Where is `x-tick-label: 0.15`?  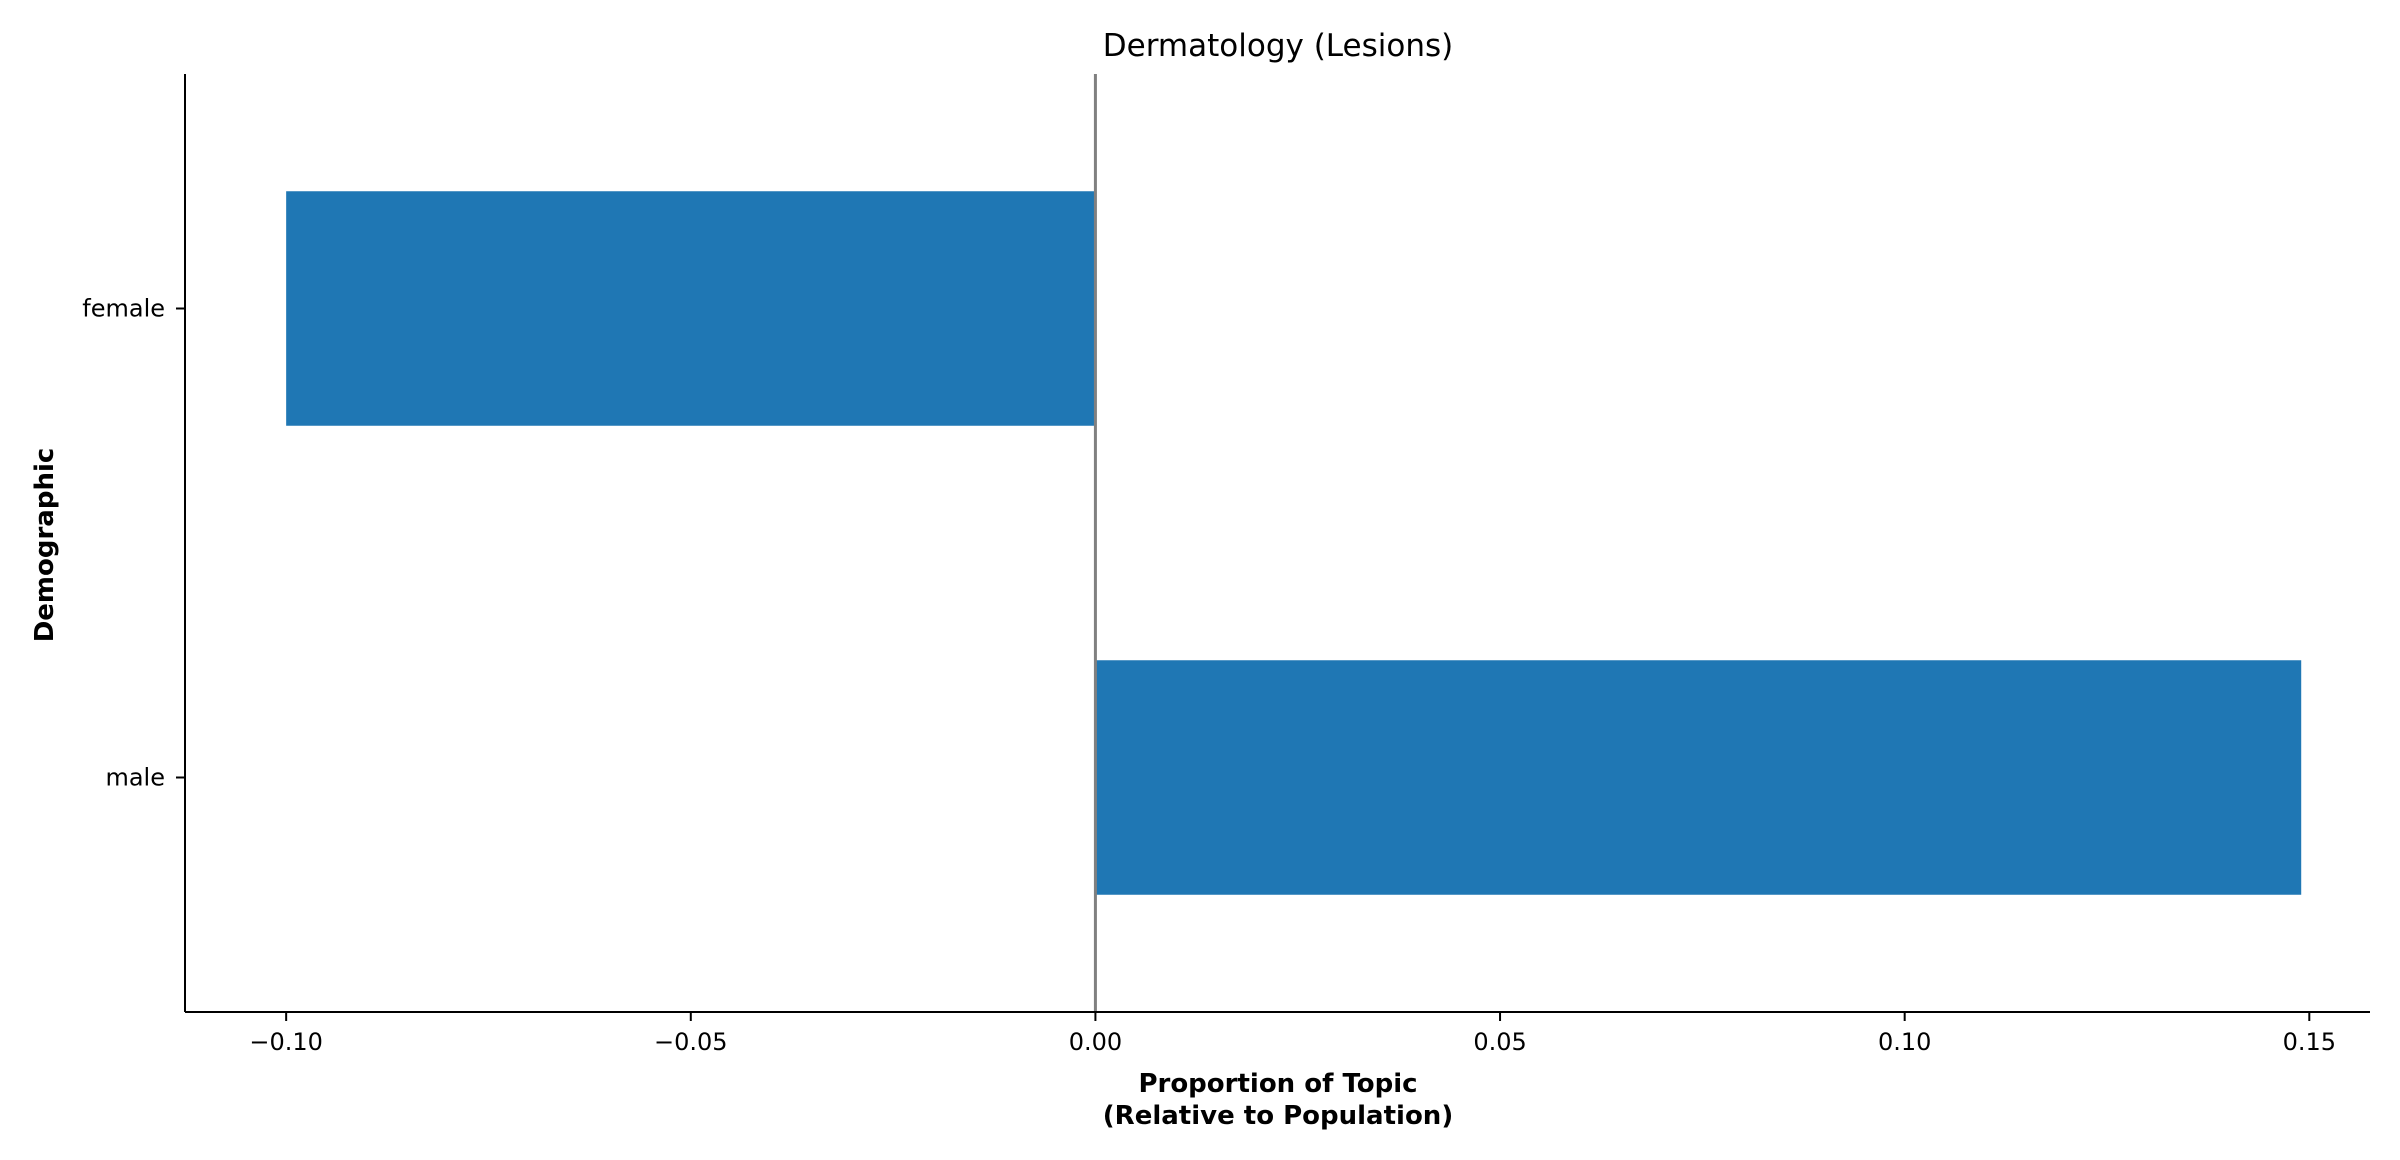
x-tick-label: 0.15 is located at coordinates (2309, 1042).